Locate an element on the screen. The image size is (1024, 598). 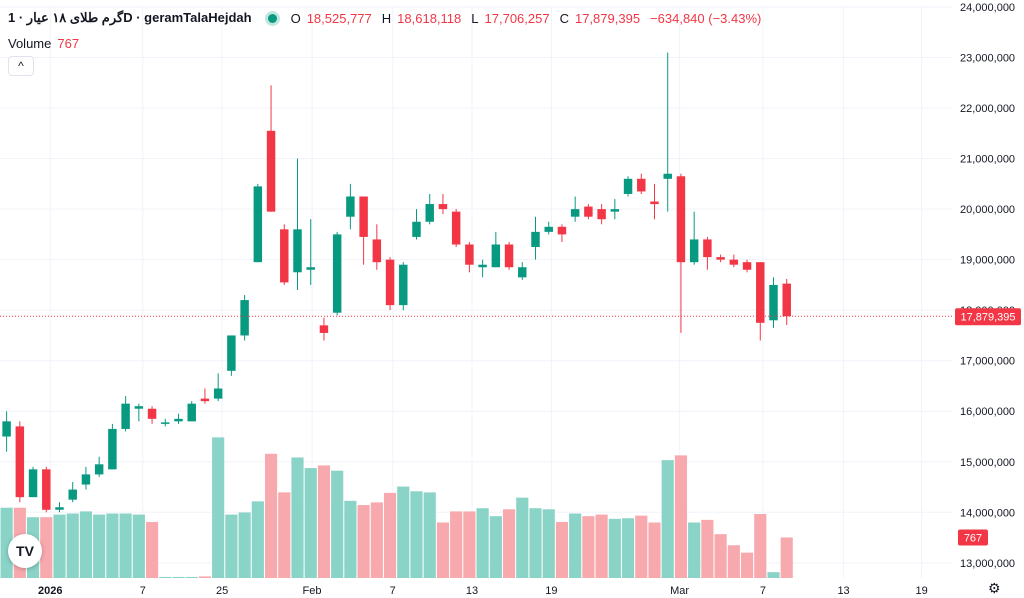
open-value: 18,525,777 is located at coordinates (339, 18).